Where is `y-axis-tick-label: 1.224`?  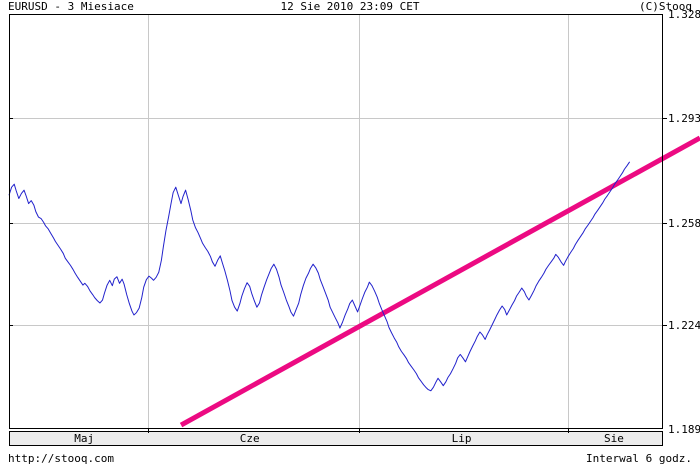
y-axis-tick-label: 1.224 is located at coordinates (684, 325).